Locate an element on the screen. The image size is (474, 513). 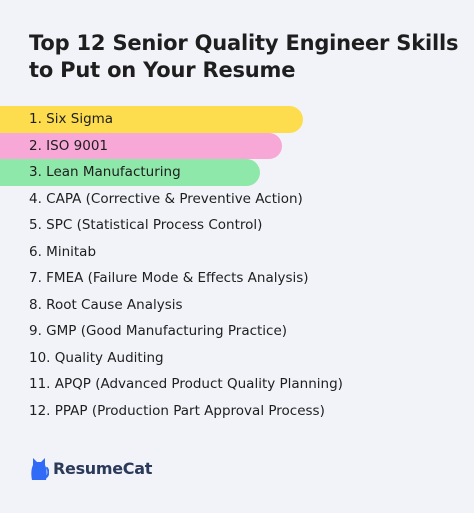
brand-name: ResumeCat is located at coordinates (103, 468).